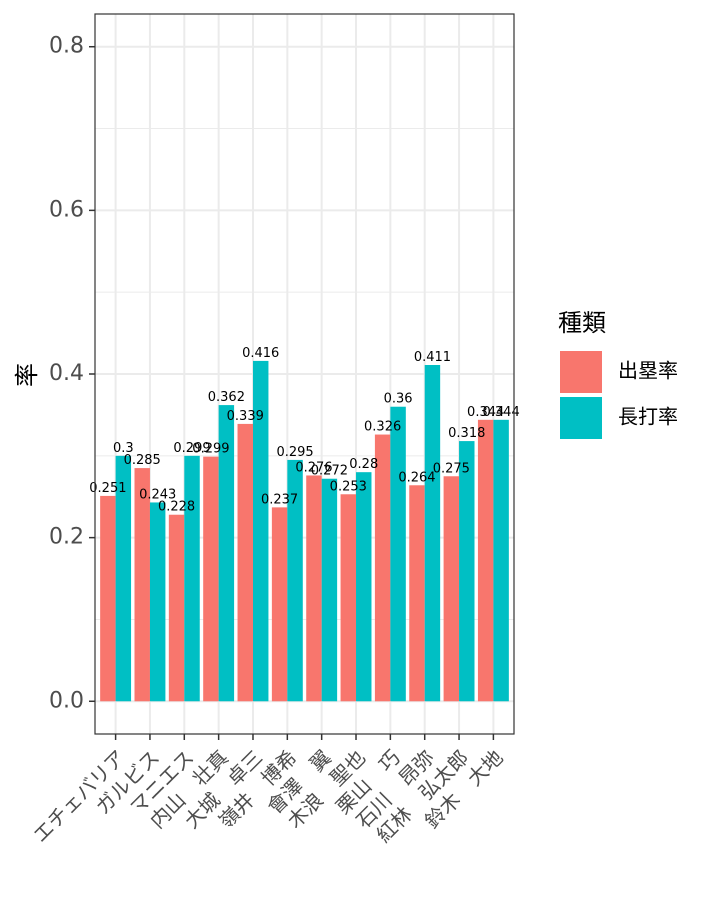  I want to click on data-label: 0.276, so click(313, 467).